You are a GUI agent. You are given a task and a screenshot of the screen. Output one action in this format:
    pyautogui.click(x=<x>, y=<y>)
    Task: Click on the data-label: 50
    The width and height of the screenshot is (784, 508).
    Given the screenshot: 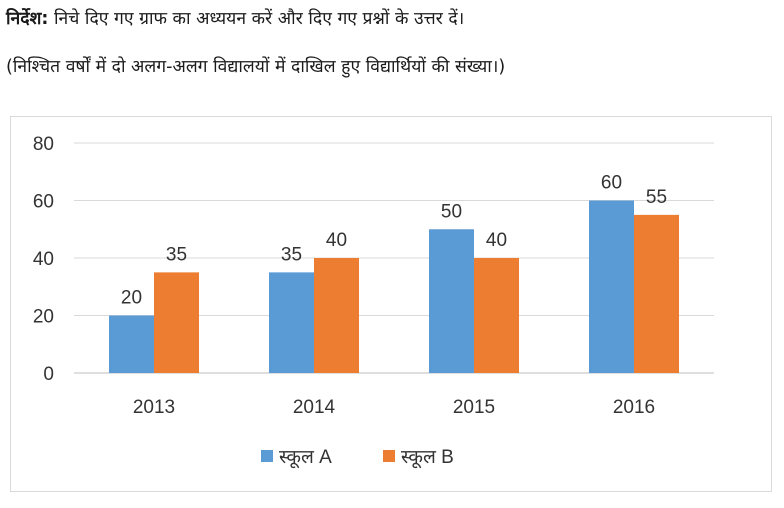 What is the action you would take?
    pyautogui.click(x=451, y=211)
    